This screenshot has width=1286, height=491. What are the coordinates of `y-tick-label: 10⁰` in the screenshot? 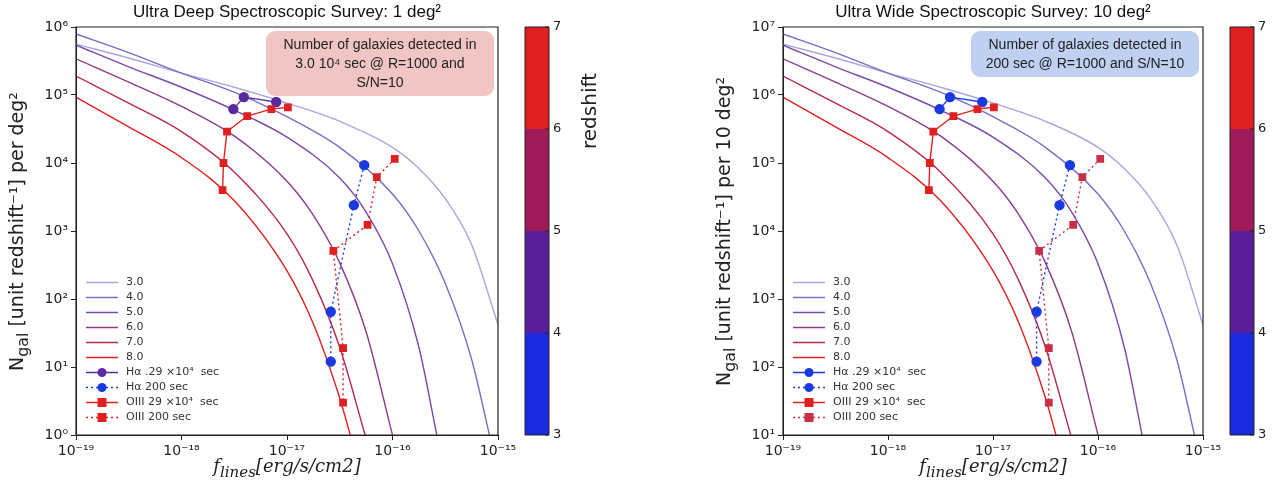 It's located at (56, 433).